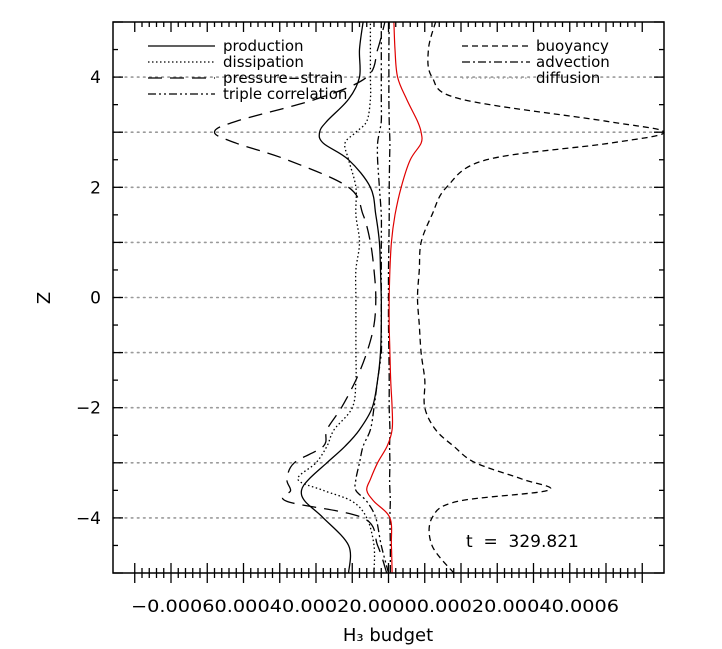  What do you see at coordinates (522, 542) in the screenshot?
I see `time-annotation: t = 329.821` at bounding box center [522, 542].